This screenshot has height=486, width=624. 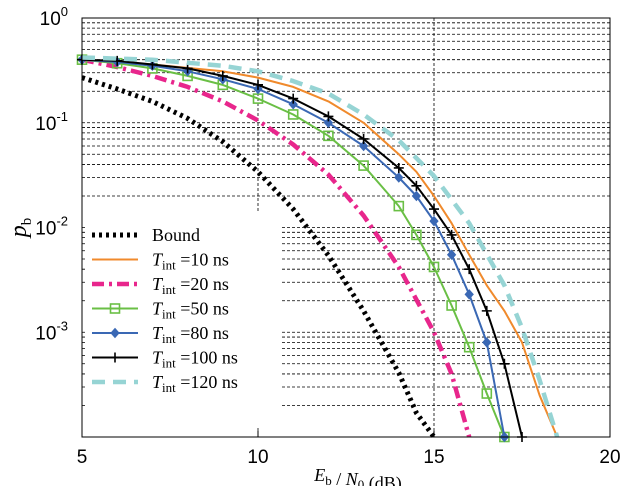 What do you see at coordinates (195, 383) in the screenshot?
I see `legend-label: Tint =120 ns` at bounding box center [195, 383].